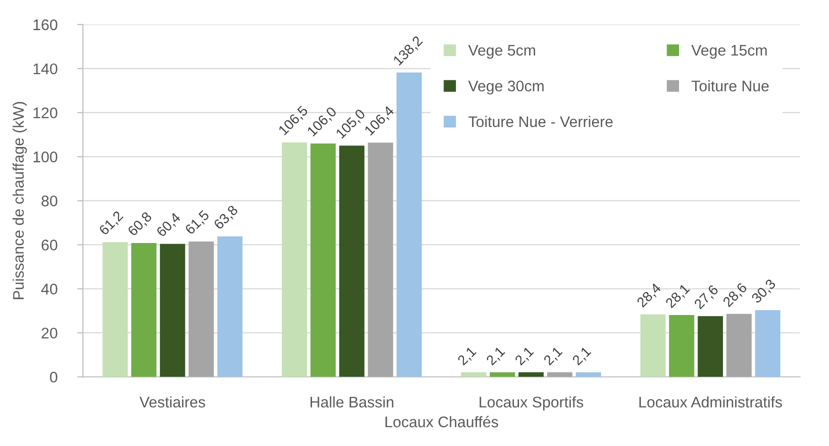  Describe the element at coordinates (50, 333) in the screenshot. I see `y-tick-label: 20` at that location.